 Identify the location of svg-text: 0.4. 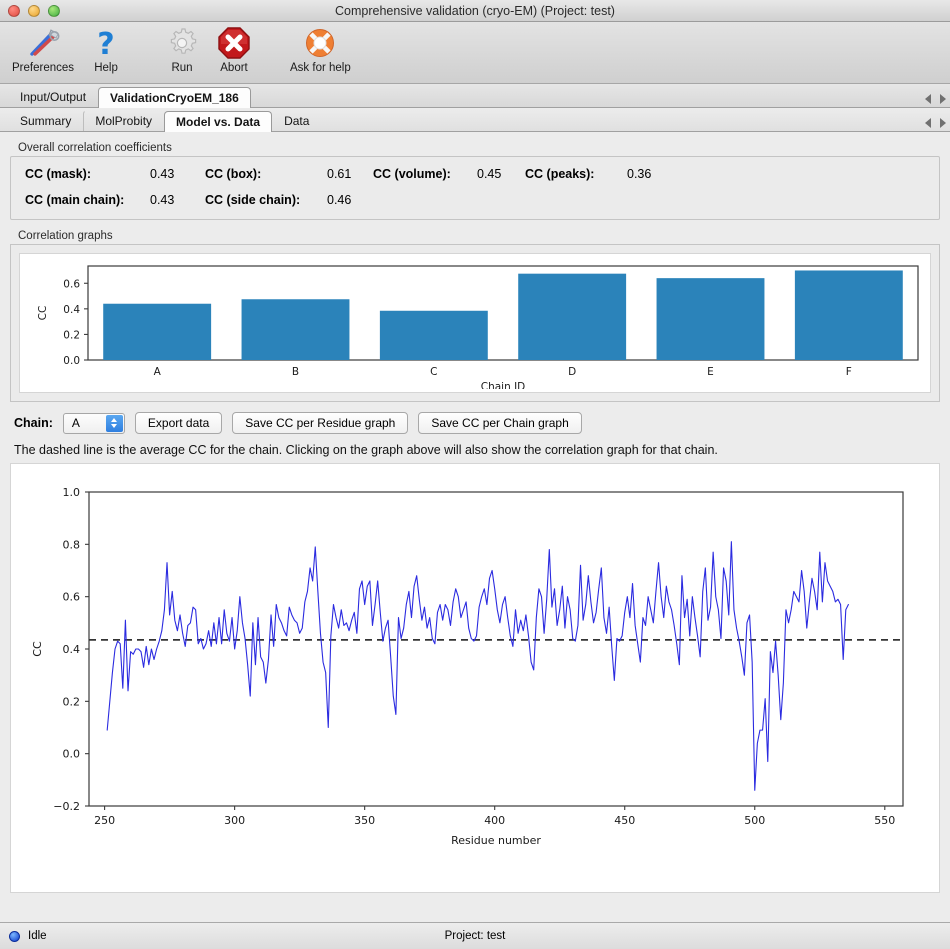
(71, 310).